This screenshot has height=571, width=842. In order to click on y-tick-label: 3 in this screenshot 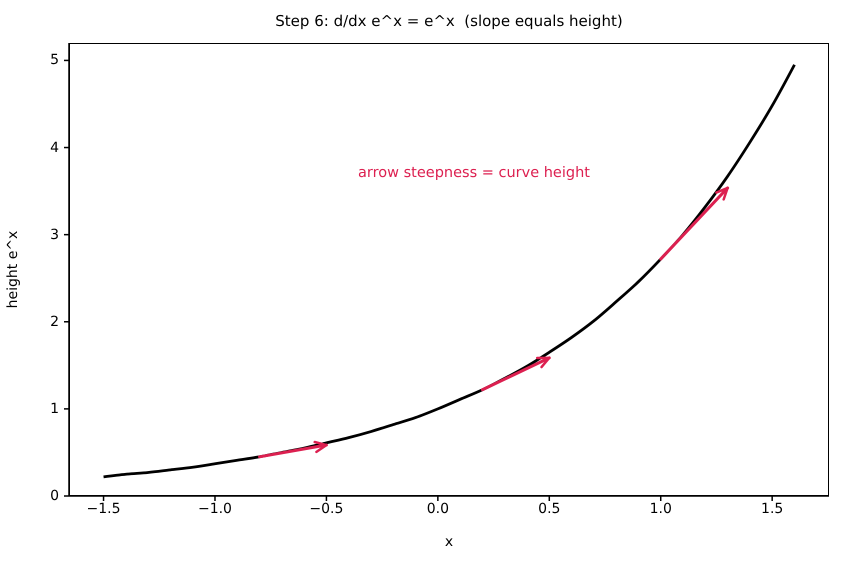, I will do `click(54, 234)`.